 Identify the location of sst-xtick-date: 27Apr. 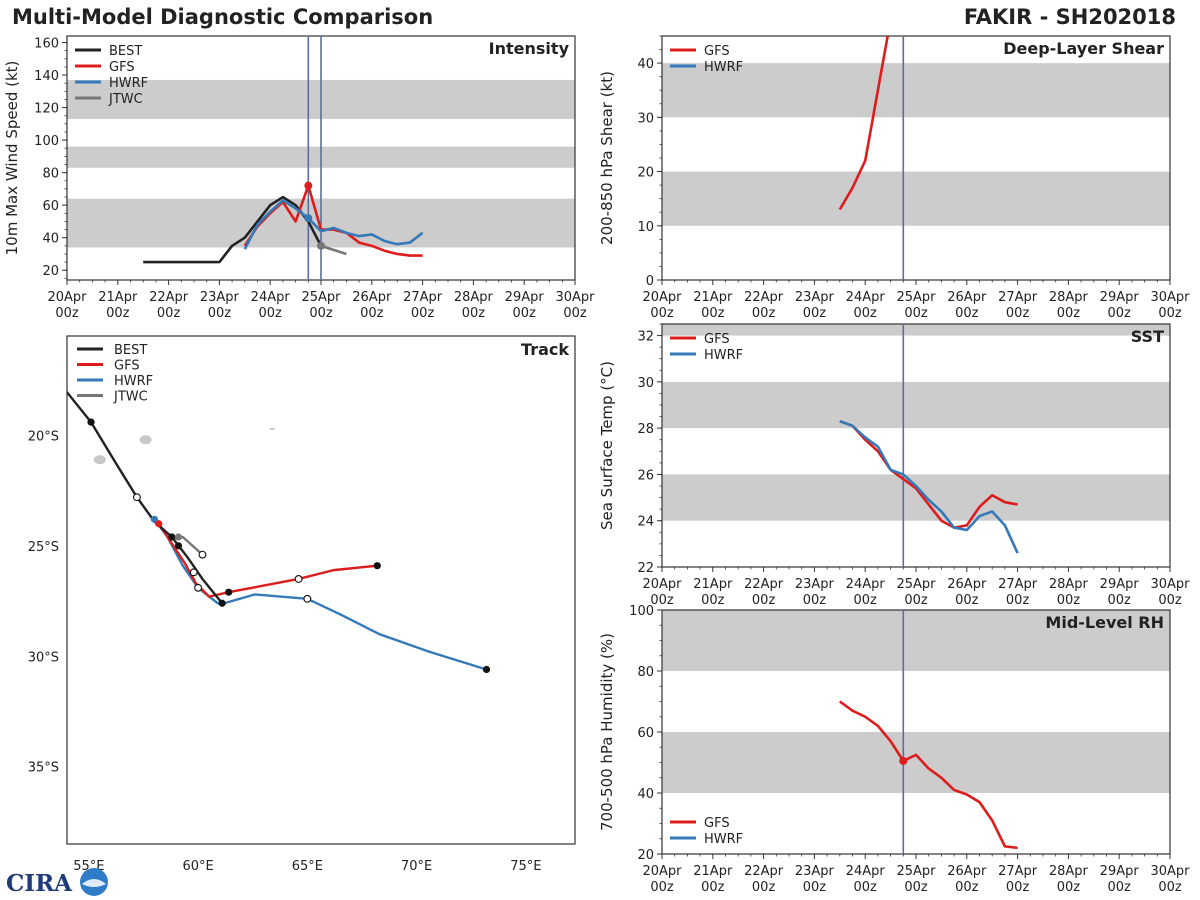
(1018, 584).